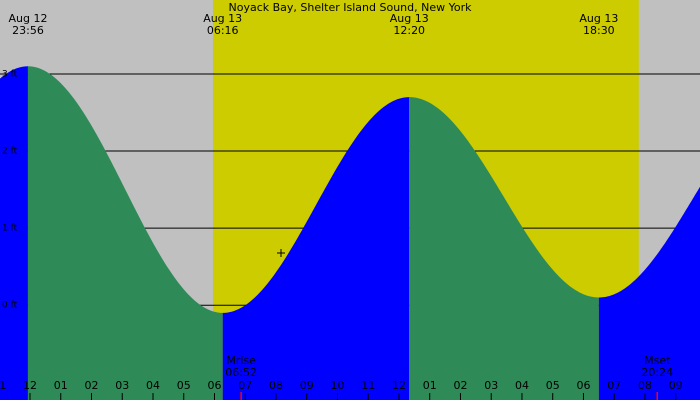 This screenshot has height=400, width=700. Describe the element at coordinates (241, 372) in the screenshot. I see `moon-time: 06:52` at that location.